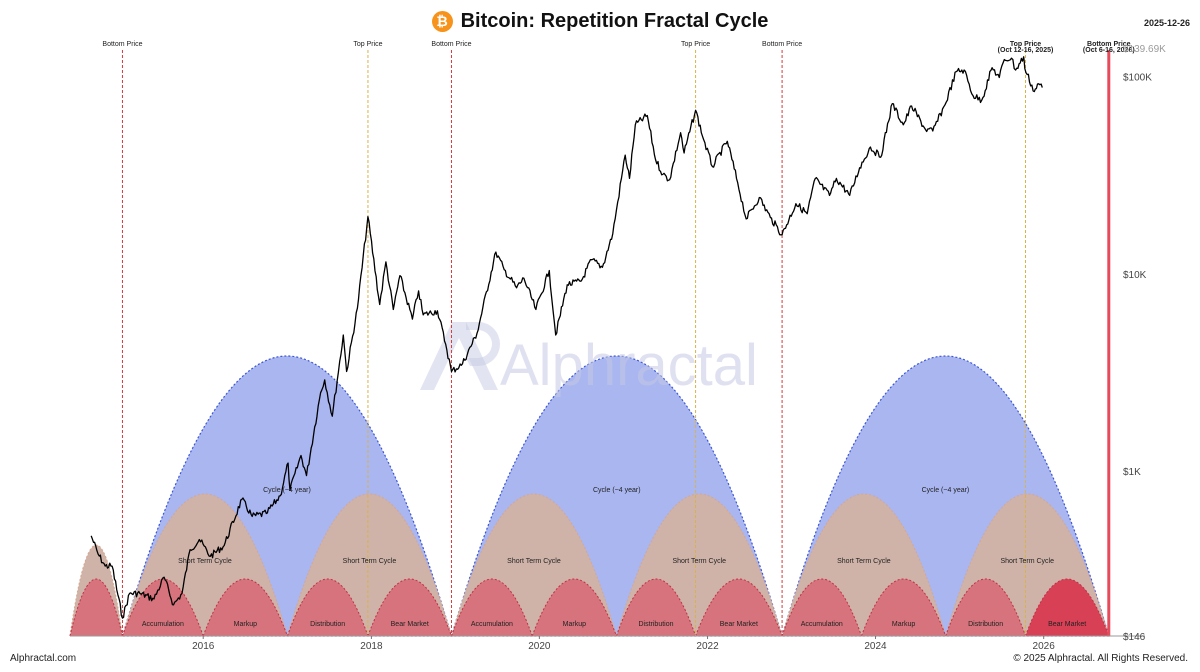 The height and width of the screenshot is (672, 1200). What do you see at coordinates (614, 20) in the screenshot?
I see `chart-title: Bitcoin: Repetition Fractal Cycle` at bounding box center [614, 20].